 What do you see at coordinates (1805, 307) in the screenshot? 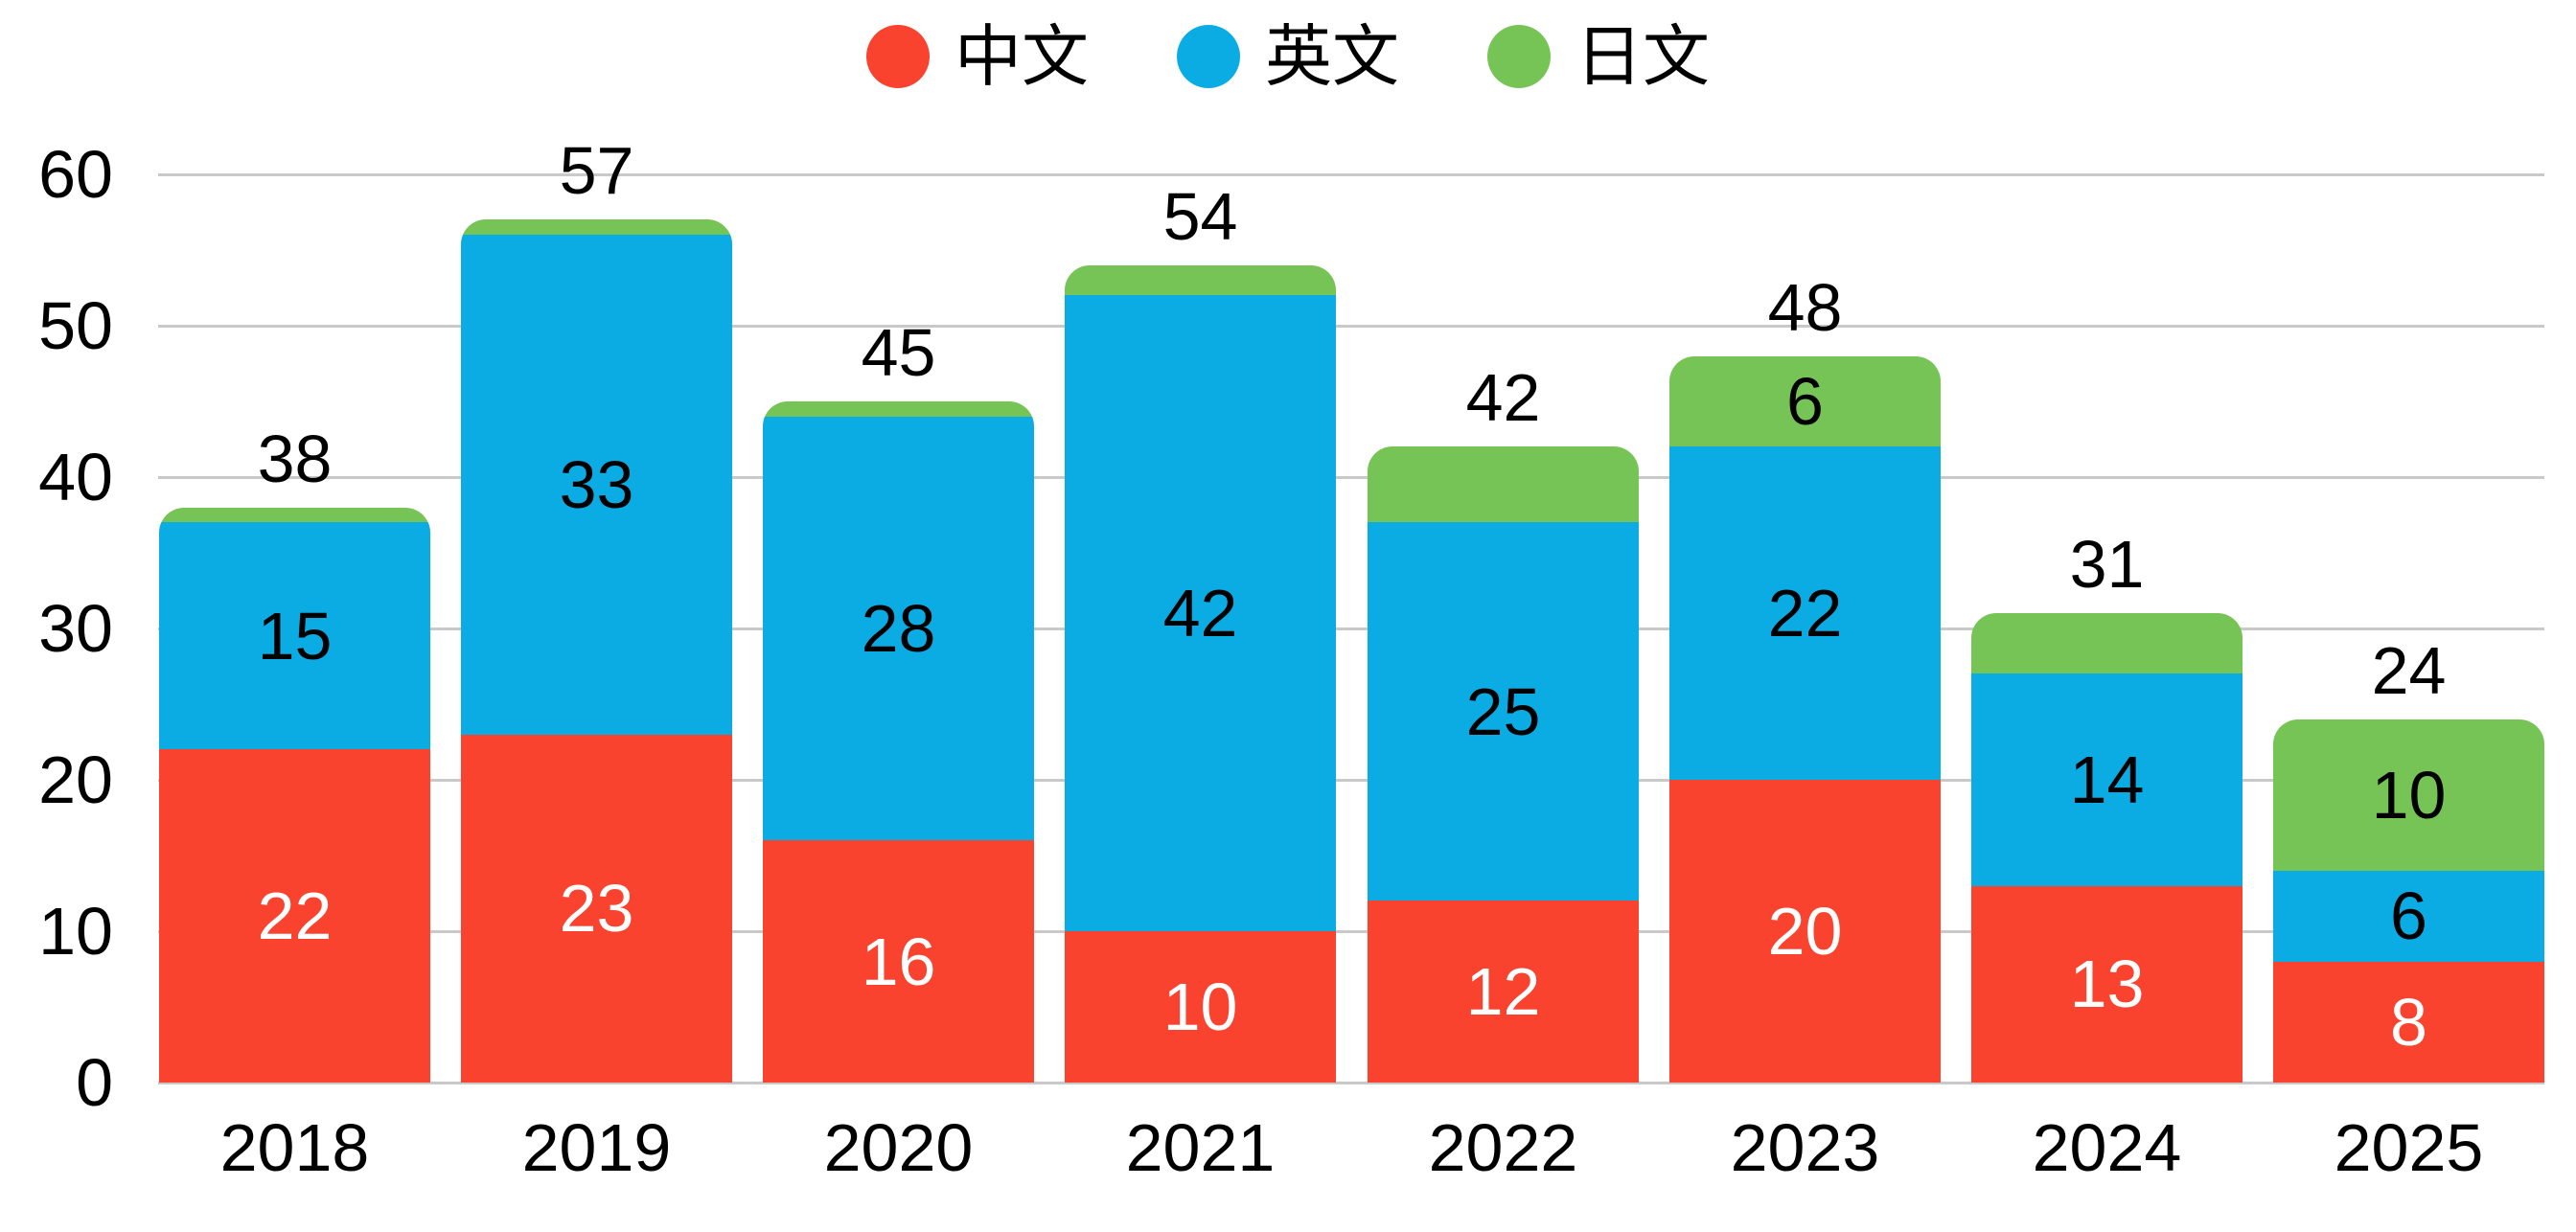
I see `bar-total-label-2023: 48` at bounding box center [1805, 307].